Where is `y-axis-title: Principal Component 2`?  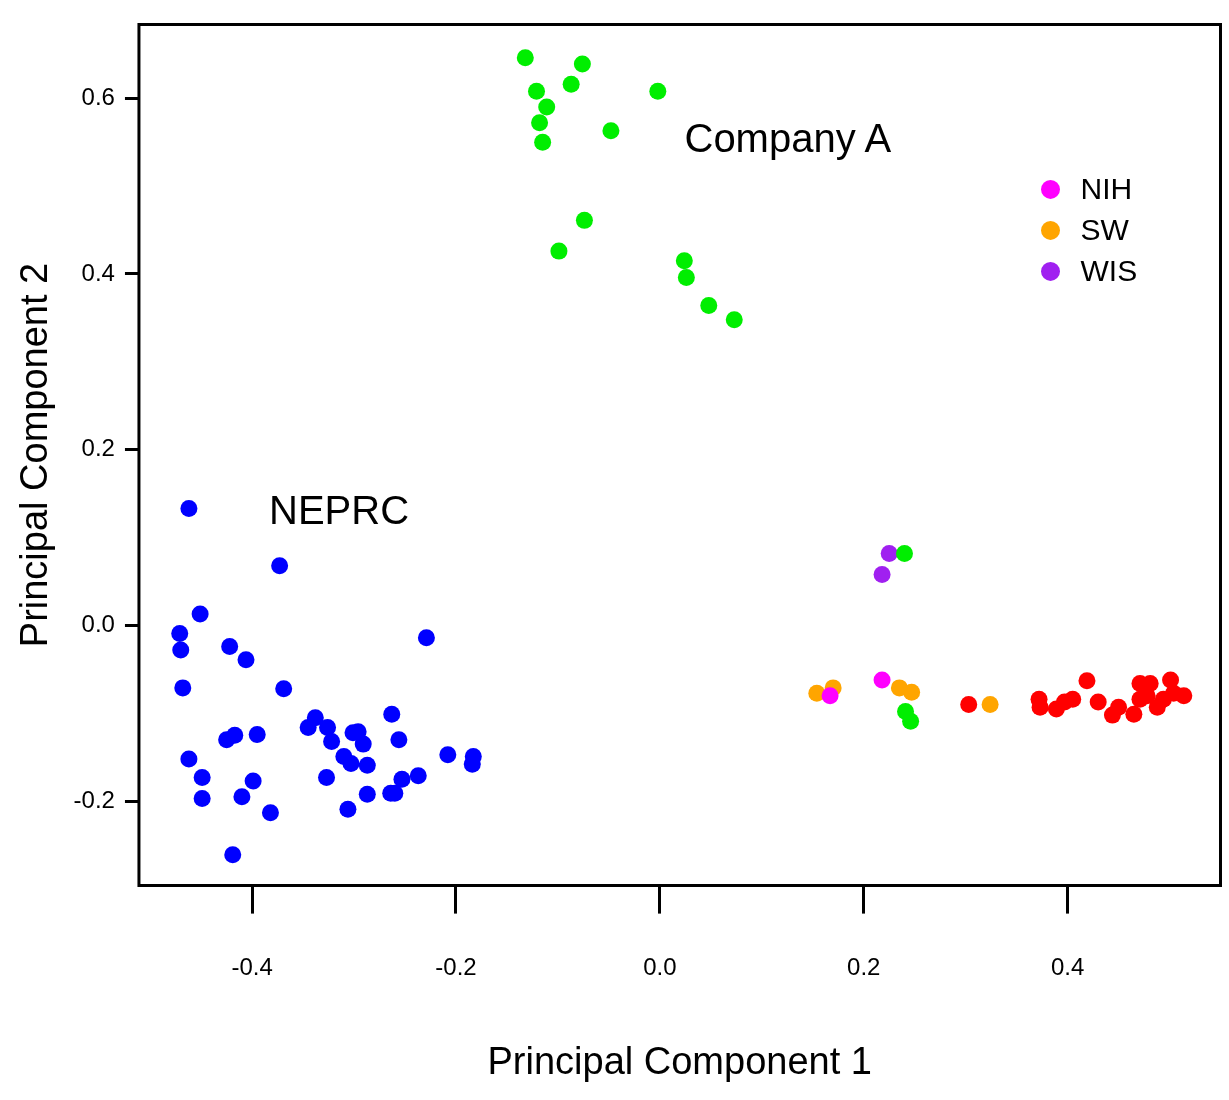
y-axis-title: Principal Component 2 is located at coordinates (34, 455).